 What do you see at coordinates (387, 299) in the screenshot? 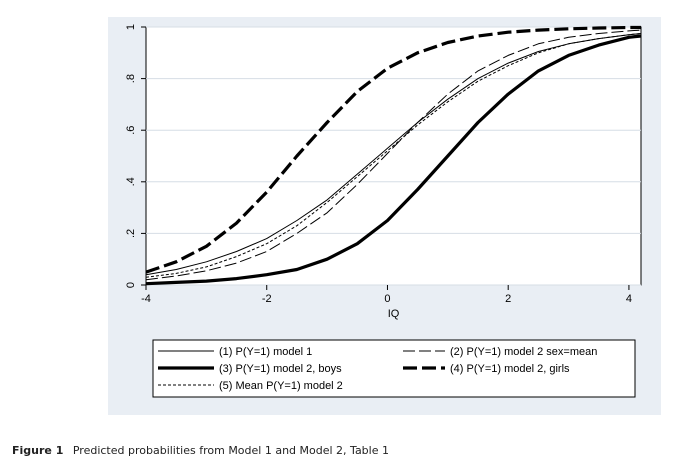
I see `x-tick-label: 0` at bounding box center [387, 299].